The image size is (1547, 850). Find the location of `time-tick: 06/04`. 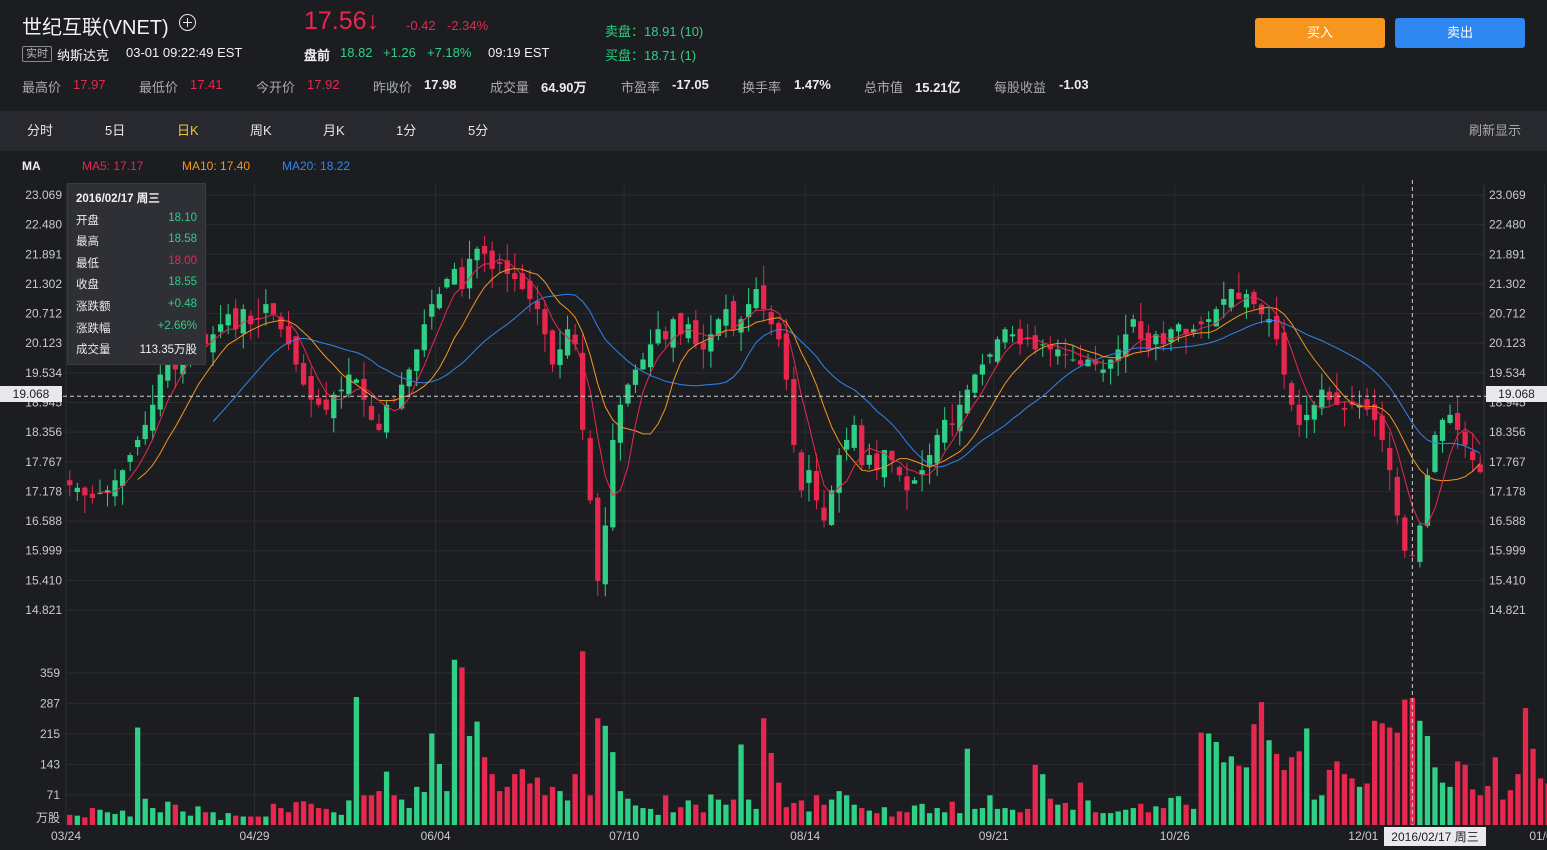

time-tick: 06/04 is located at coordinates (436, 836).